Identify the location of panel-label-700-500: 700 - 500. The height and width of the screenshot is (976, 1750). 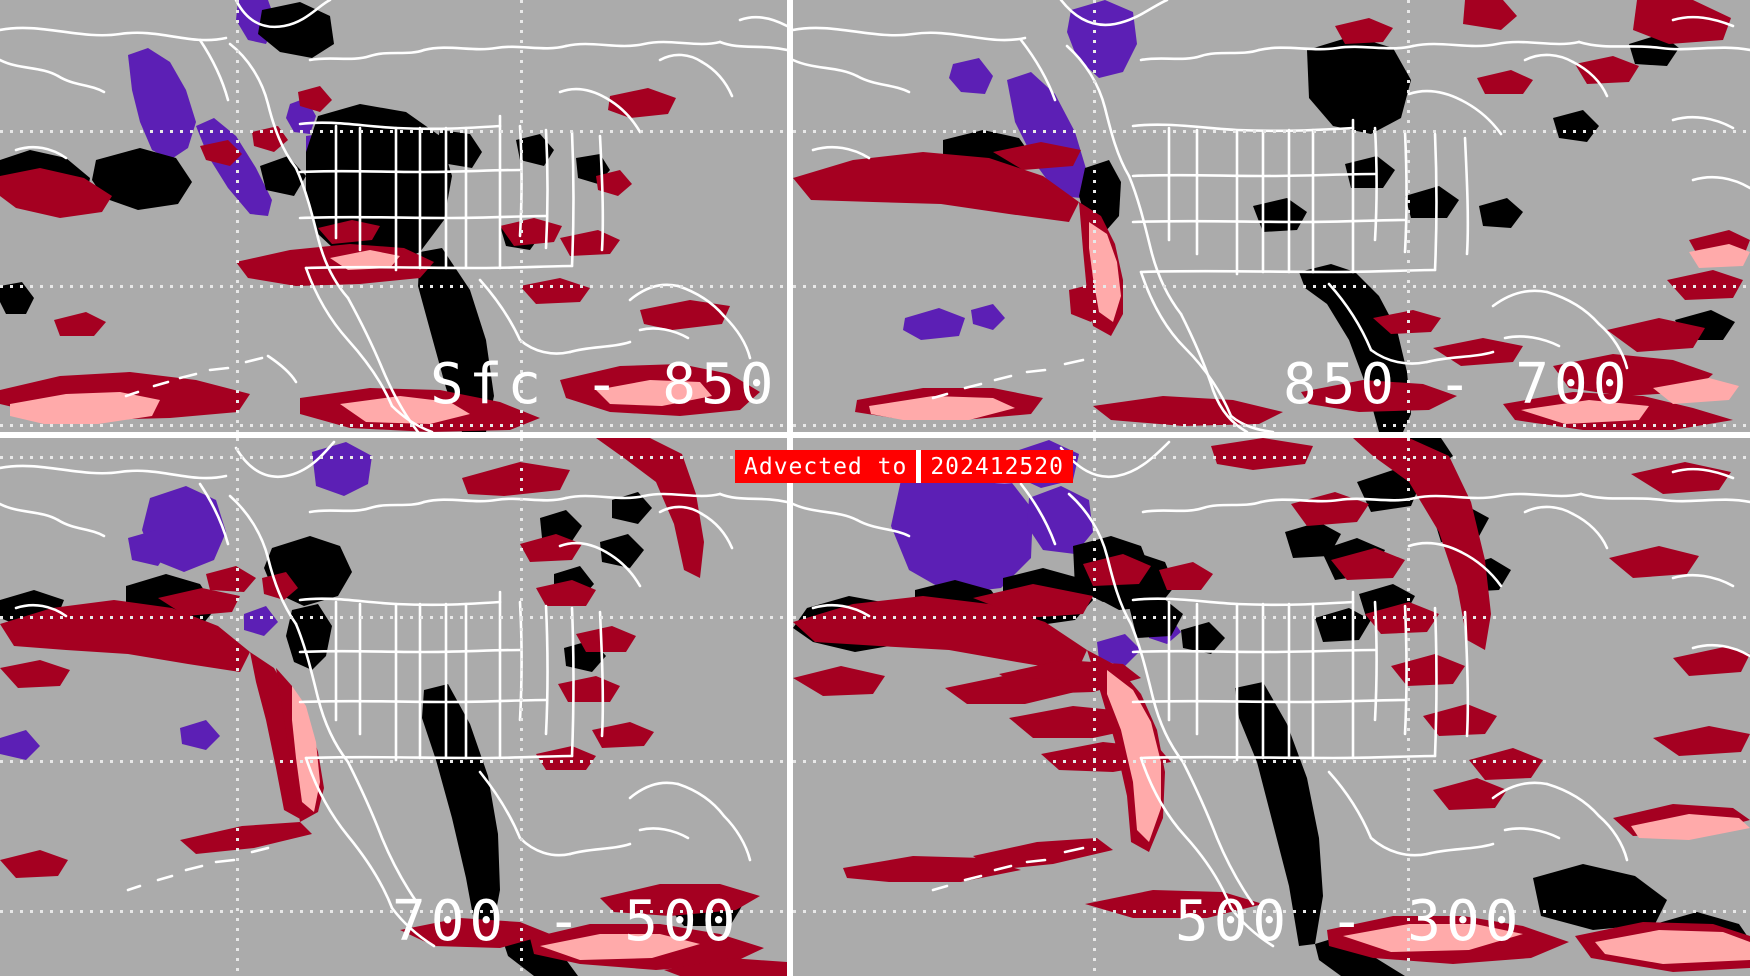
(566, 921).